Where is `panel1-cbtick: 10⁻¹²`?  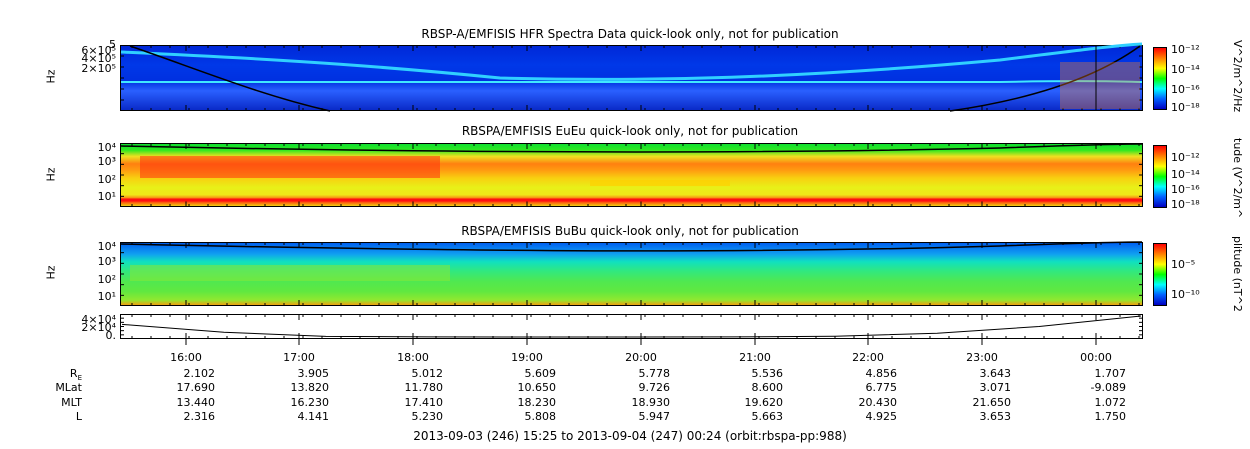
panel1-cbtick: 10⁻¹² is located at coordinates (1185, 49).